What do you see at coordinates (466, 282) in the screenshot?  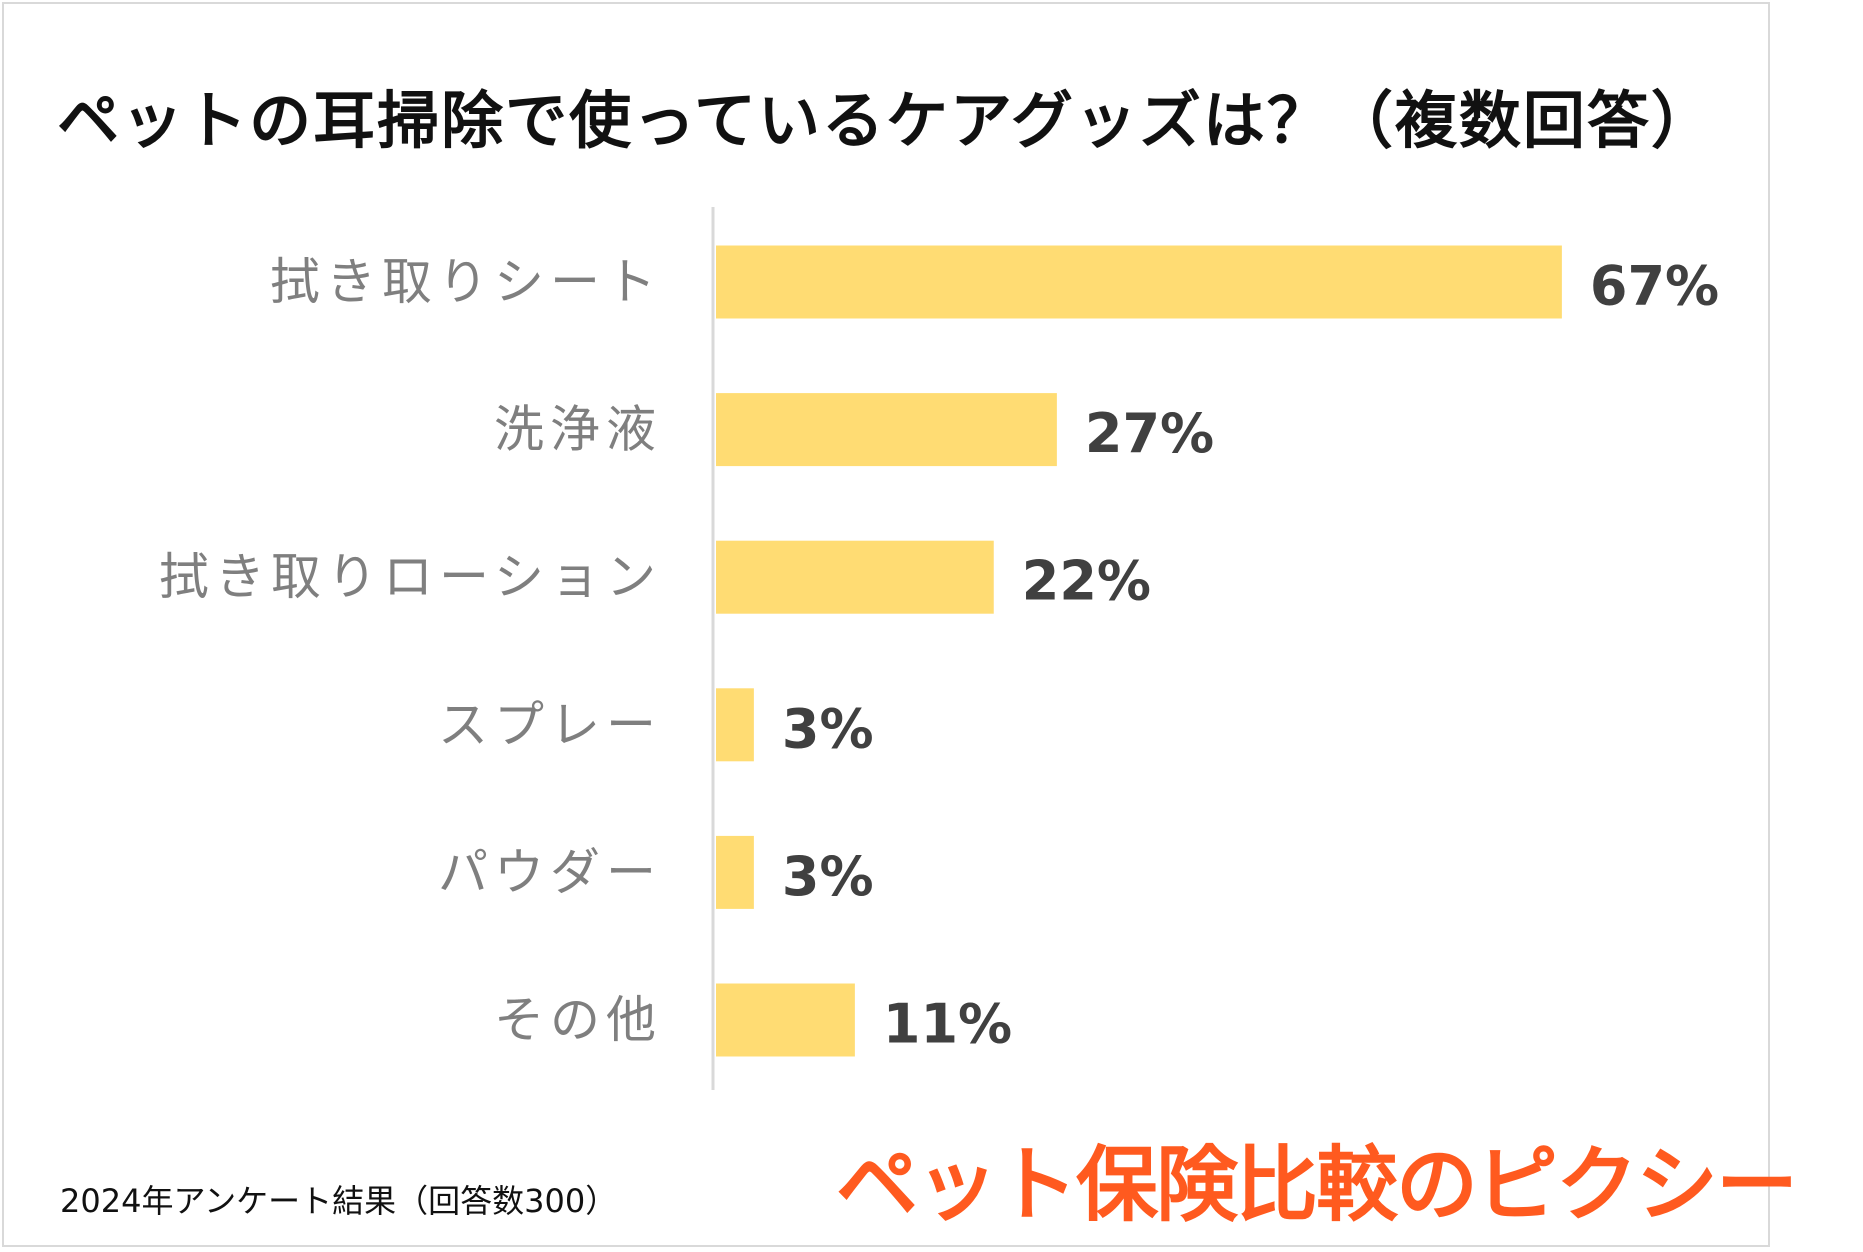 I see `category-label-0: 拭き取りシート` at bounding box center [466, 282].